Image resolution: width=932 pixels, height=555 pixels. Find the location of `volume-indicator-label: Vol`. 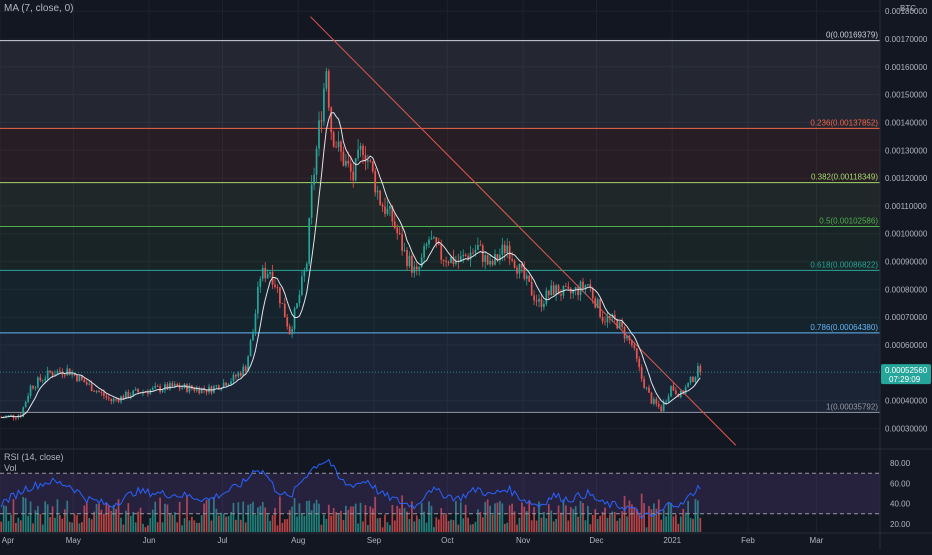

volume-indicator-label: Vol is located at coordinates (10, 468).